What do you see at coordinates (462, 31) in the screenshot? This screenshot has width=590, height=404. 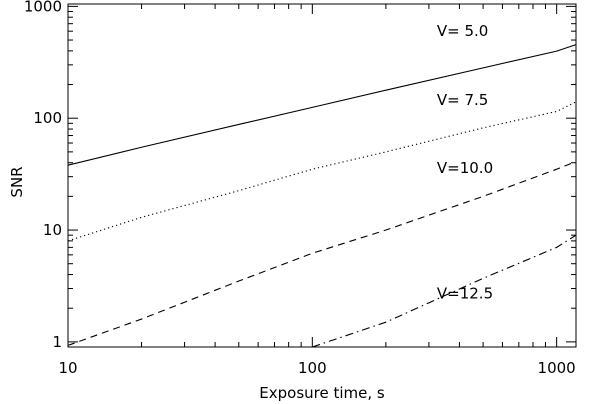 I see `curve-label: V= 5.0` at bounding box center [462, 31].